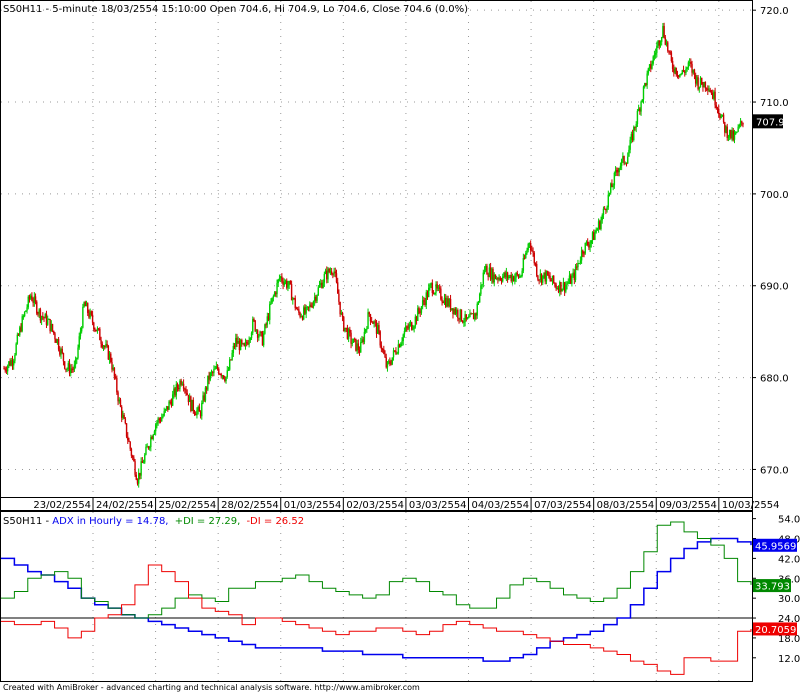 The width and height of the screenshot is (800, 693). Describe the element at coordinates (375, 505) in the screenshot. I see `date-tick-label: 02/03/2554` at that location.